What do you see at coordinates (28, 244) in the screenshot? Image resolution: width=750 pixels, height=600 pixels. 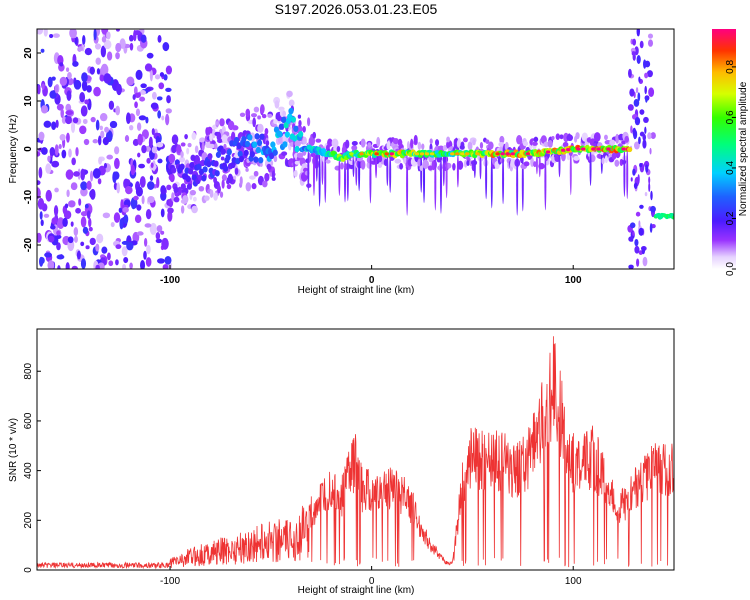 I see `spectrogram-y-tick-label: -20` at bounding box center [28, 244].